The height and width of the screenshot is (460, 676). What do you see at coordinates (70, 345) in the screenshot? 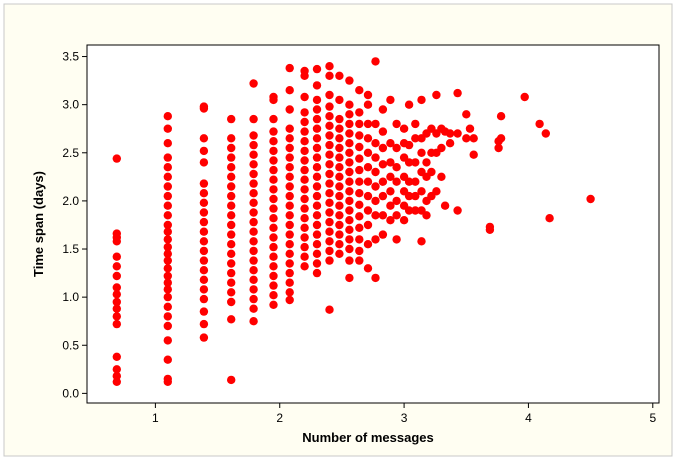
I see `y-tick-label: 0.5` at bounding box center [70, 345].